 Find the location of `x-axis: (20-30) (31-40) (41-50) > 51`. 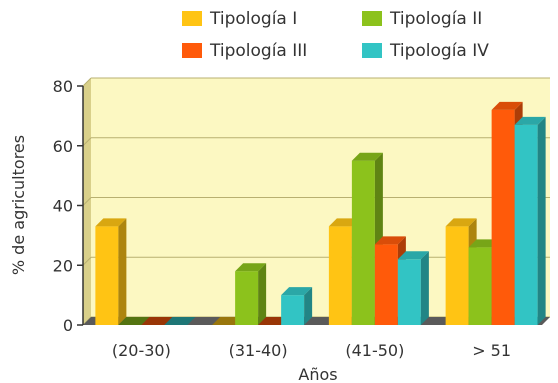

x-axis: (20-30) (31-40) (41-50) > 51 is located at coordinates (311, 350).